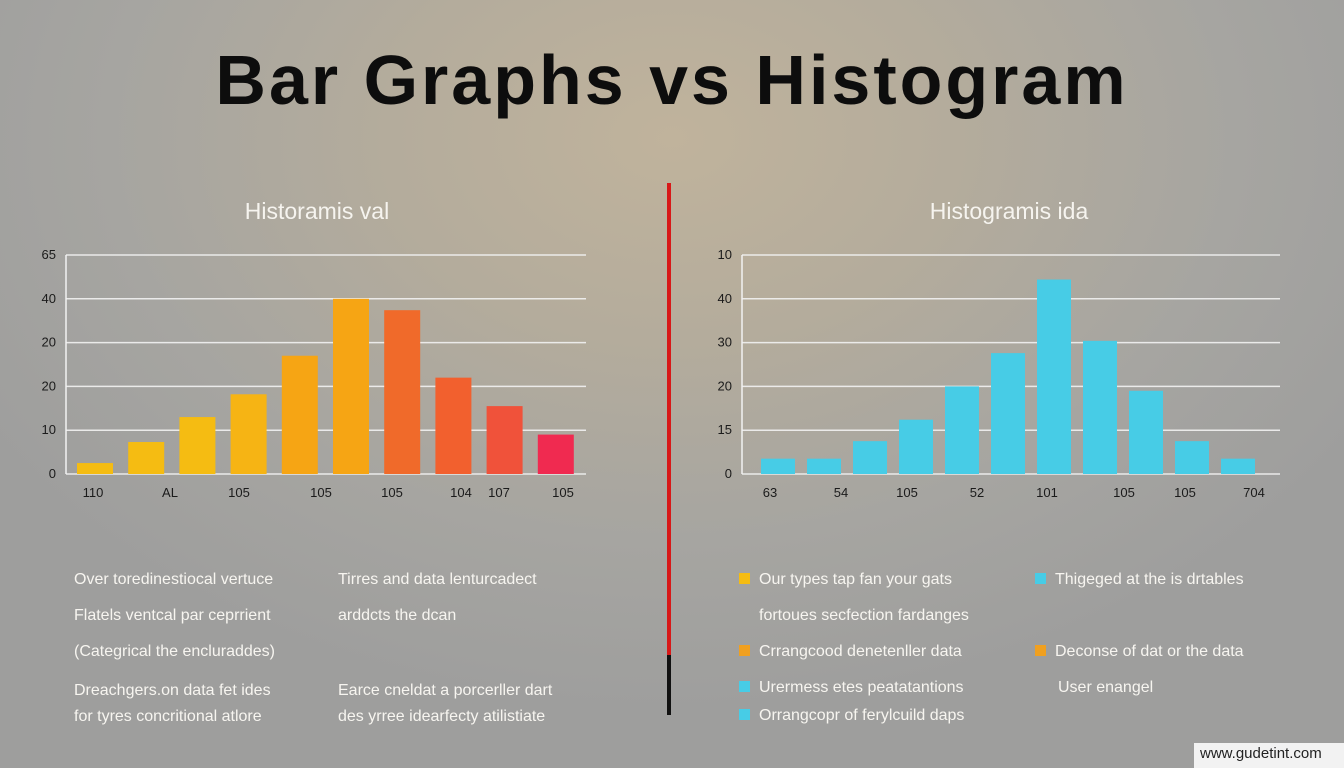  I want to click on legend-label-7: User enangel, so click(1106, 687).